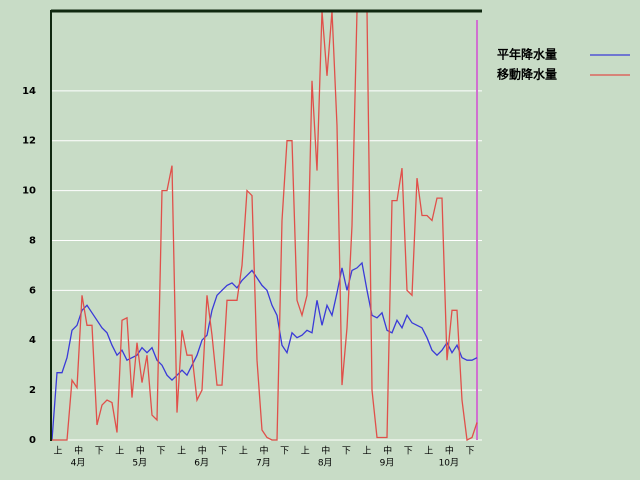 This screenshot has height=480, width=640. I want to click on legend-label: 平年降水量, so click(527, 54).